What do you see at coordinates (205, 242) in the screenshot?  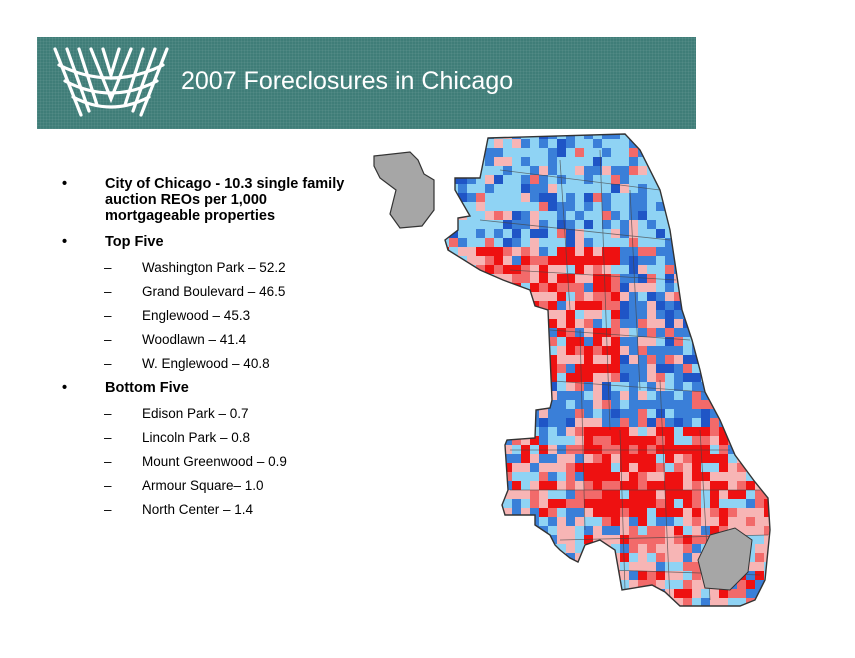 I see `top-five-heading-bullet: • Top Five` at bounding box center [205, 242].